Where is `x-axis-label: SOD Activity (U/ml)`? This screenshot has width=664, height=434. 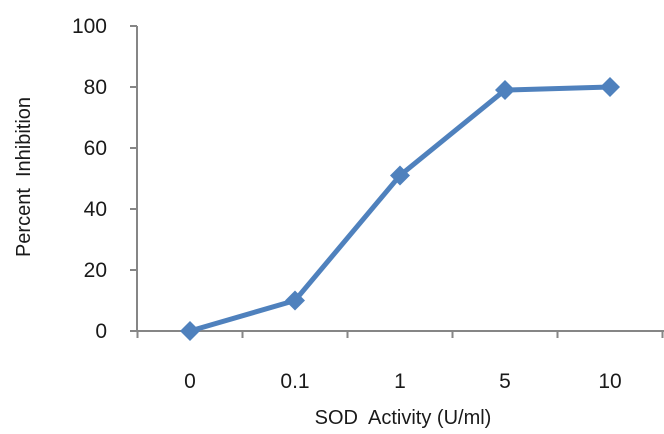
x-axis-label: SOD Activity (U/ml) is located at coordinates (403, 418).